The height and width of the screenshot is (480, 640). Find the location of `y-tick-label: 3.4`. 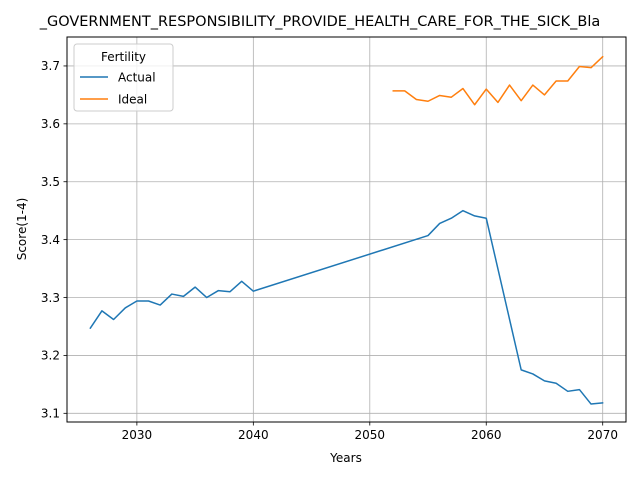

y-tick-label: 3.4 is located at coordinates (50, 240).